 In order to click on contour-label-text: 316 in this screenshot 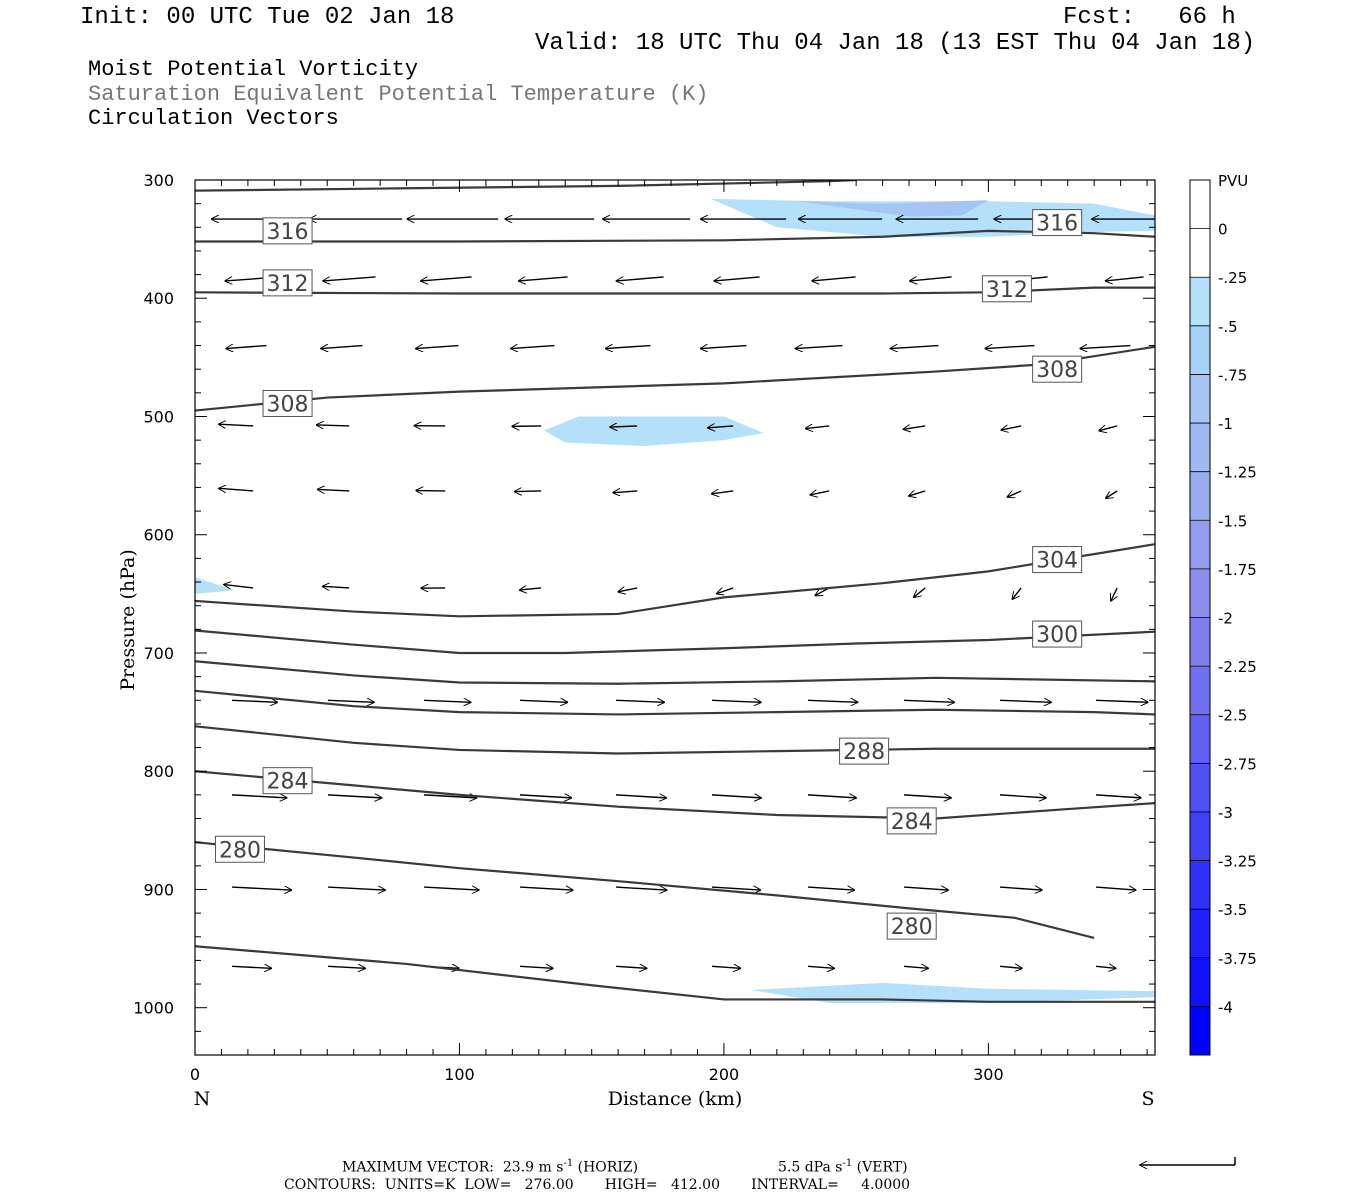, I will do `click(288, 232)`.